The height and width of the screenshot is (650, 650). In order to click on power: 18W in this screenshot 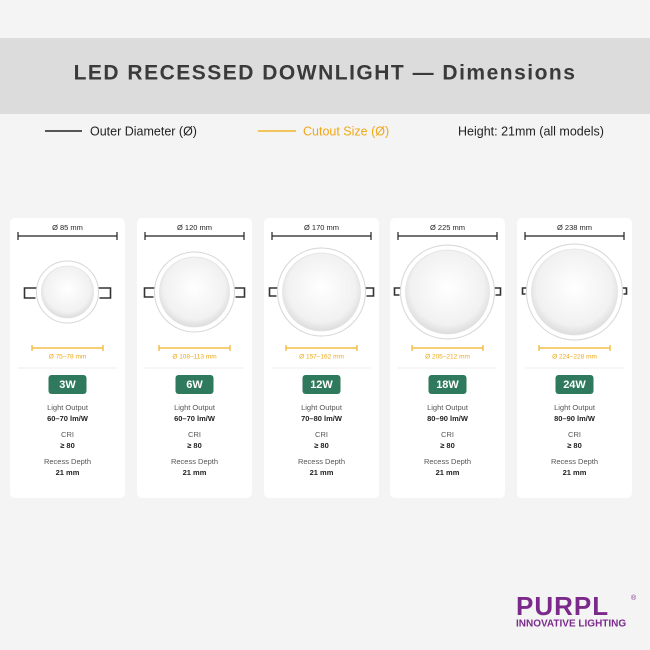, I will do `click(447, 385)`.